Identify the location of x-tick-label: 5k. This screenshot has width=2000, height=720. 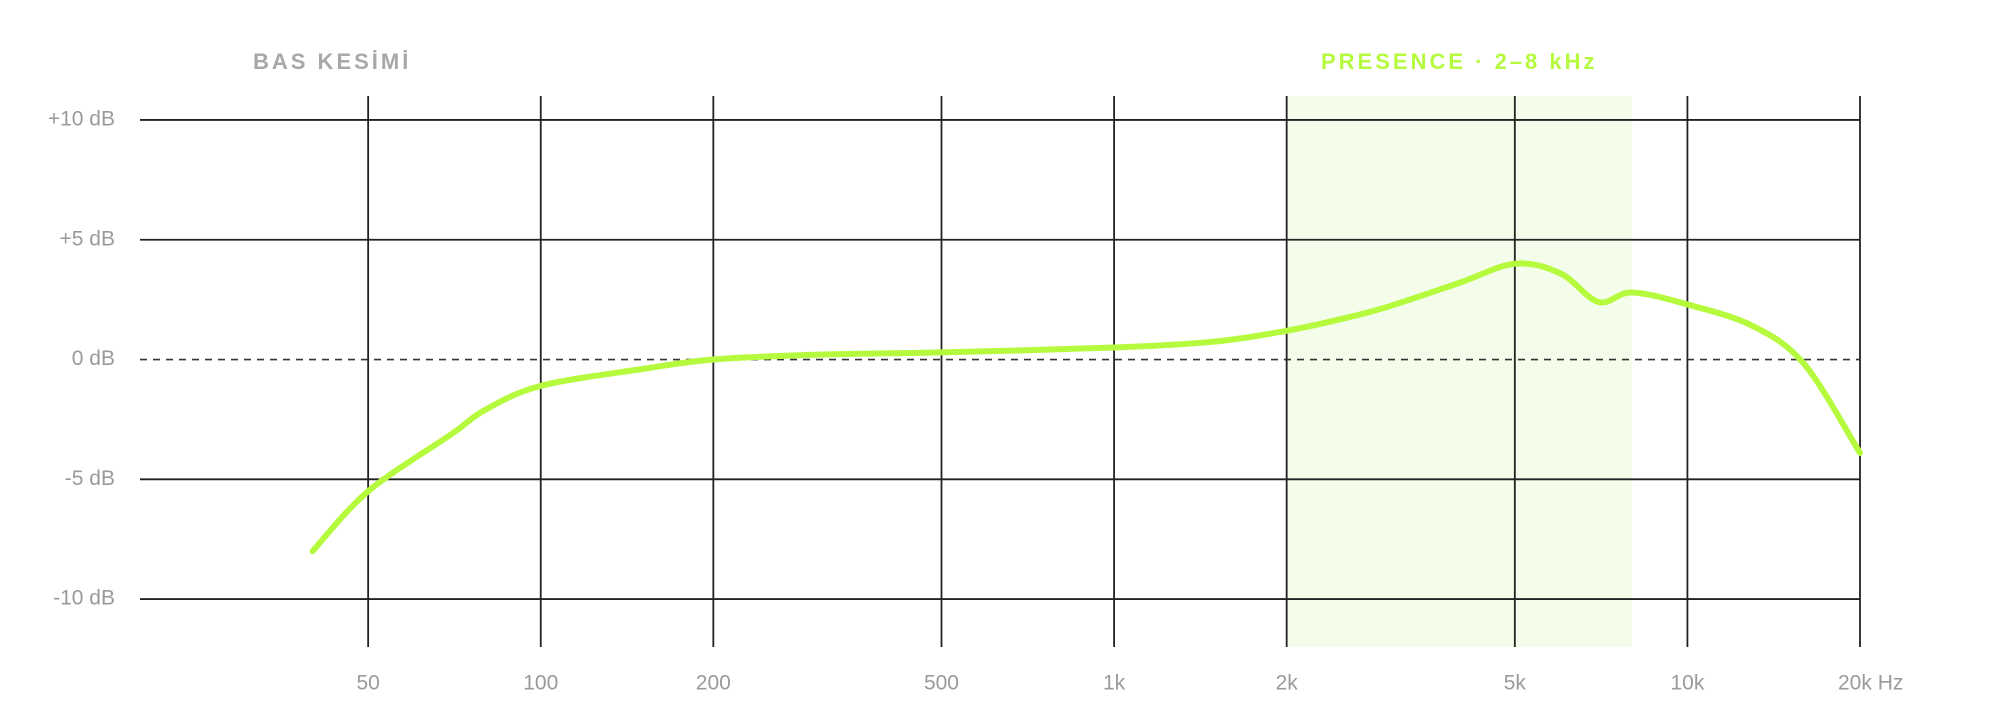
(1515, 683).